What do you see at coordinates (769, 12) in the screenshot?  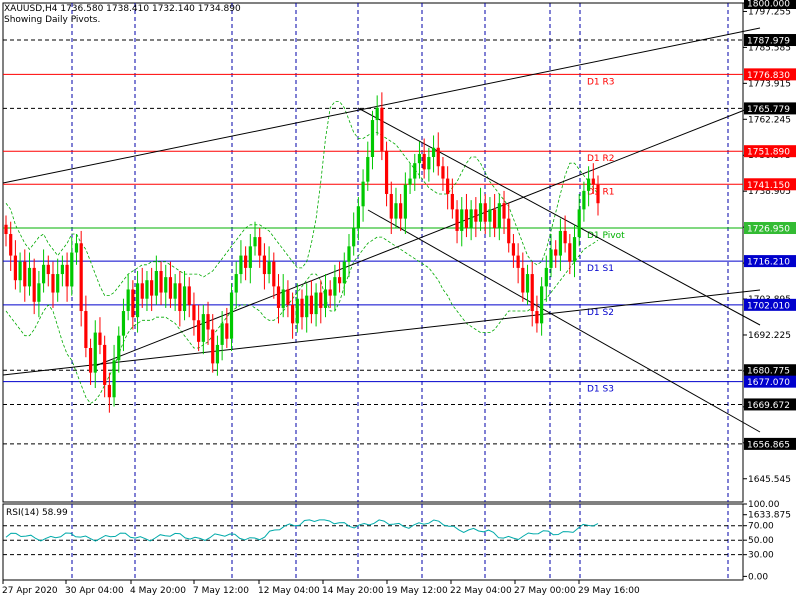 I see `price-tick-label: 1797.255` at bounding box center [769, 12].